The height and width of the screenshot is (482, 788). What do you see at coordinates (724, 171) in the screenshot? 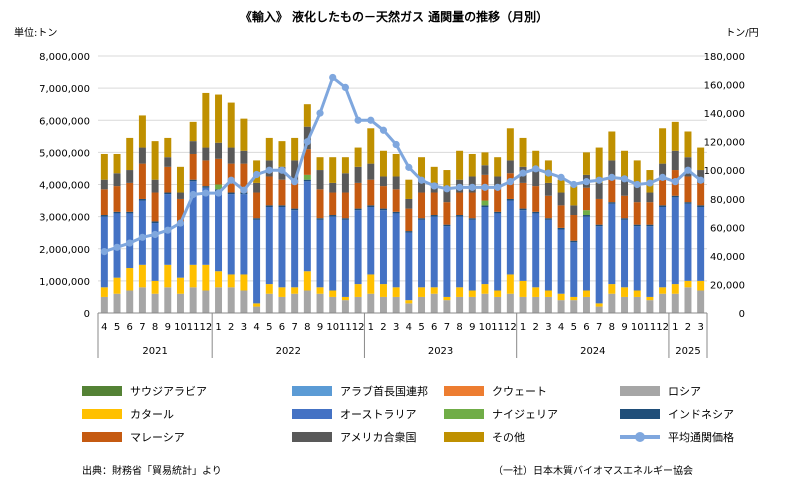
I see `y2-tick-label: 100,000` at bounding box center [724, 171].